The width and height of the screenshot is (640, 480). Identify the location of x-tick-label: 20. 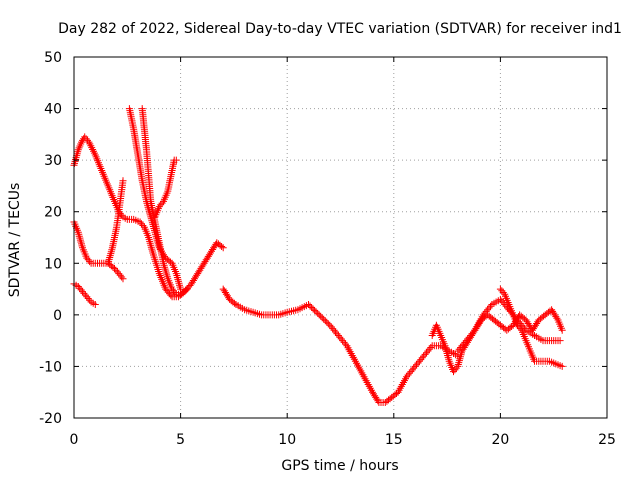
(500, 440).